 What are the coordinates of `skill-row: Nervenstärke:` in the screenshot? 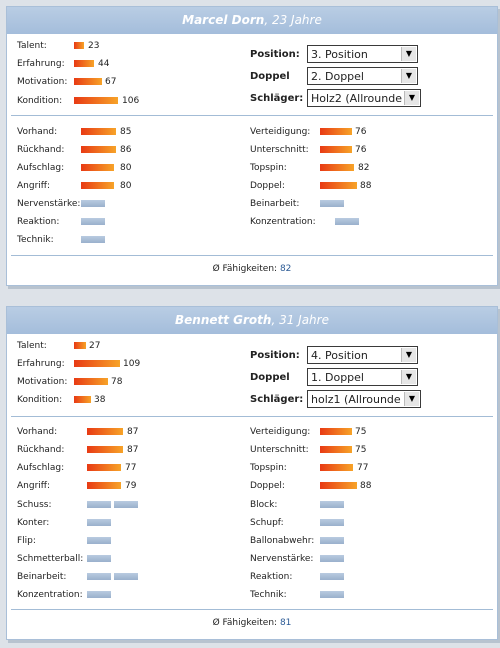 It's located at (127, 204).